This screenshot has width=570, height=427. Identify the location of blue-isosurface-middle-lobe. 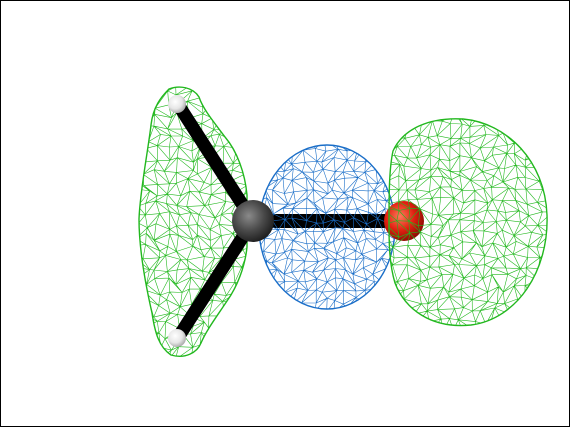
(327, 227).